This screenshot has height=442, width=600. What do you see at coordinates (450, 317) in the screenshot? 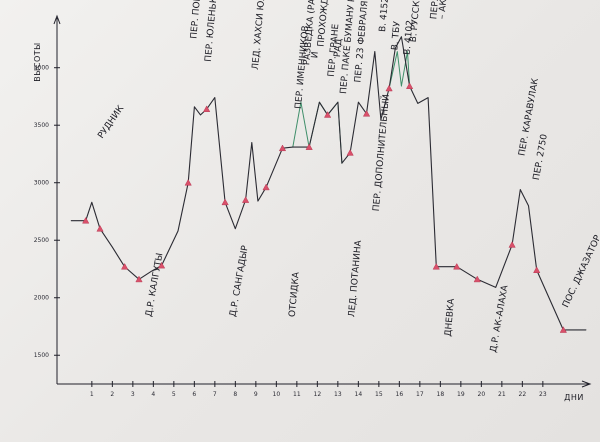
I see `annotation-label: ДНЕВКА` at bounding box center [450, 317].